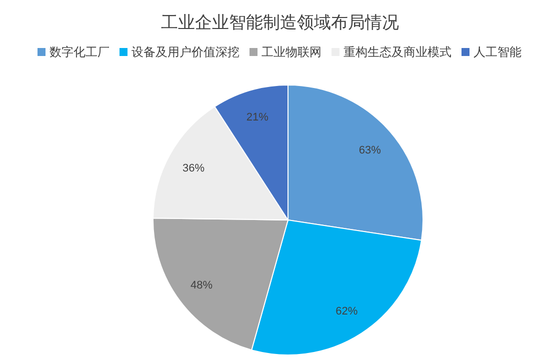 This screenshot has width=559, height=364. What do you see at coordinates (292, 52) in the screenshot?
I see `legend-label: 工业物联网` at bounding box center [292, 52].